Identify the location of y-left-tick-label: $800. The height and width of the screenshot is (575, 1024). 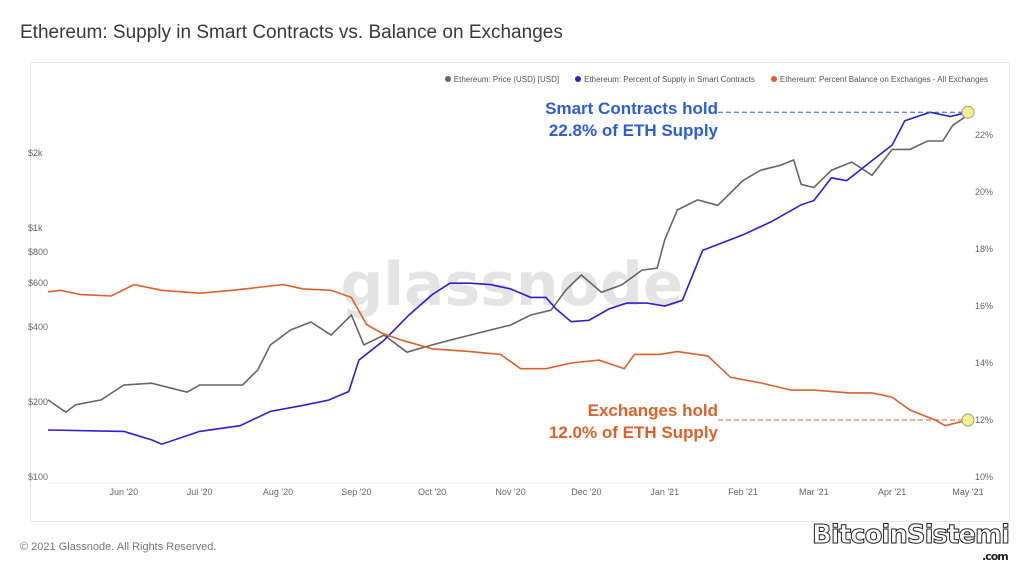
(38, 252).